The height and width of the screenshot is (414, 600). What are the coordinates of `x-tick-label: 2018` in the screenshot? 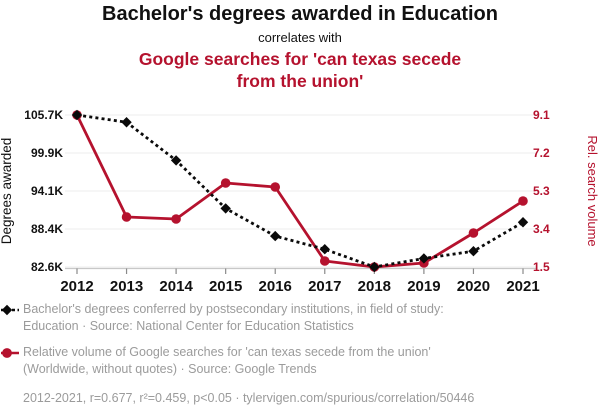 It's located at (374, 286).